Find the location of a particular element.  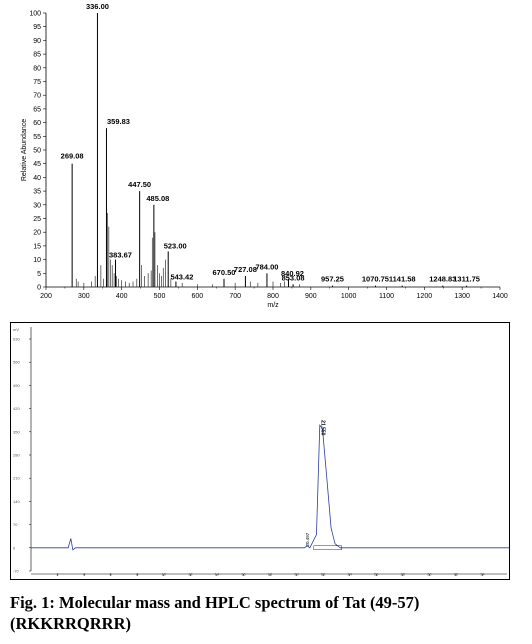

peak-label: 853.08 is located at coordinates (293, 277).